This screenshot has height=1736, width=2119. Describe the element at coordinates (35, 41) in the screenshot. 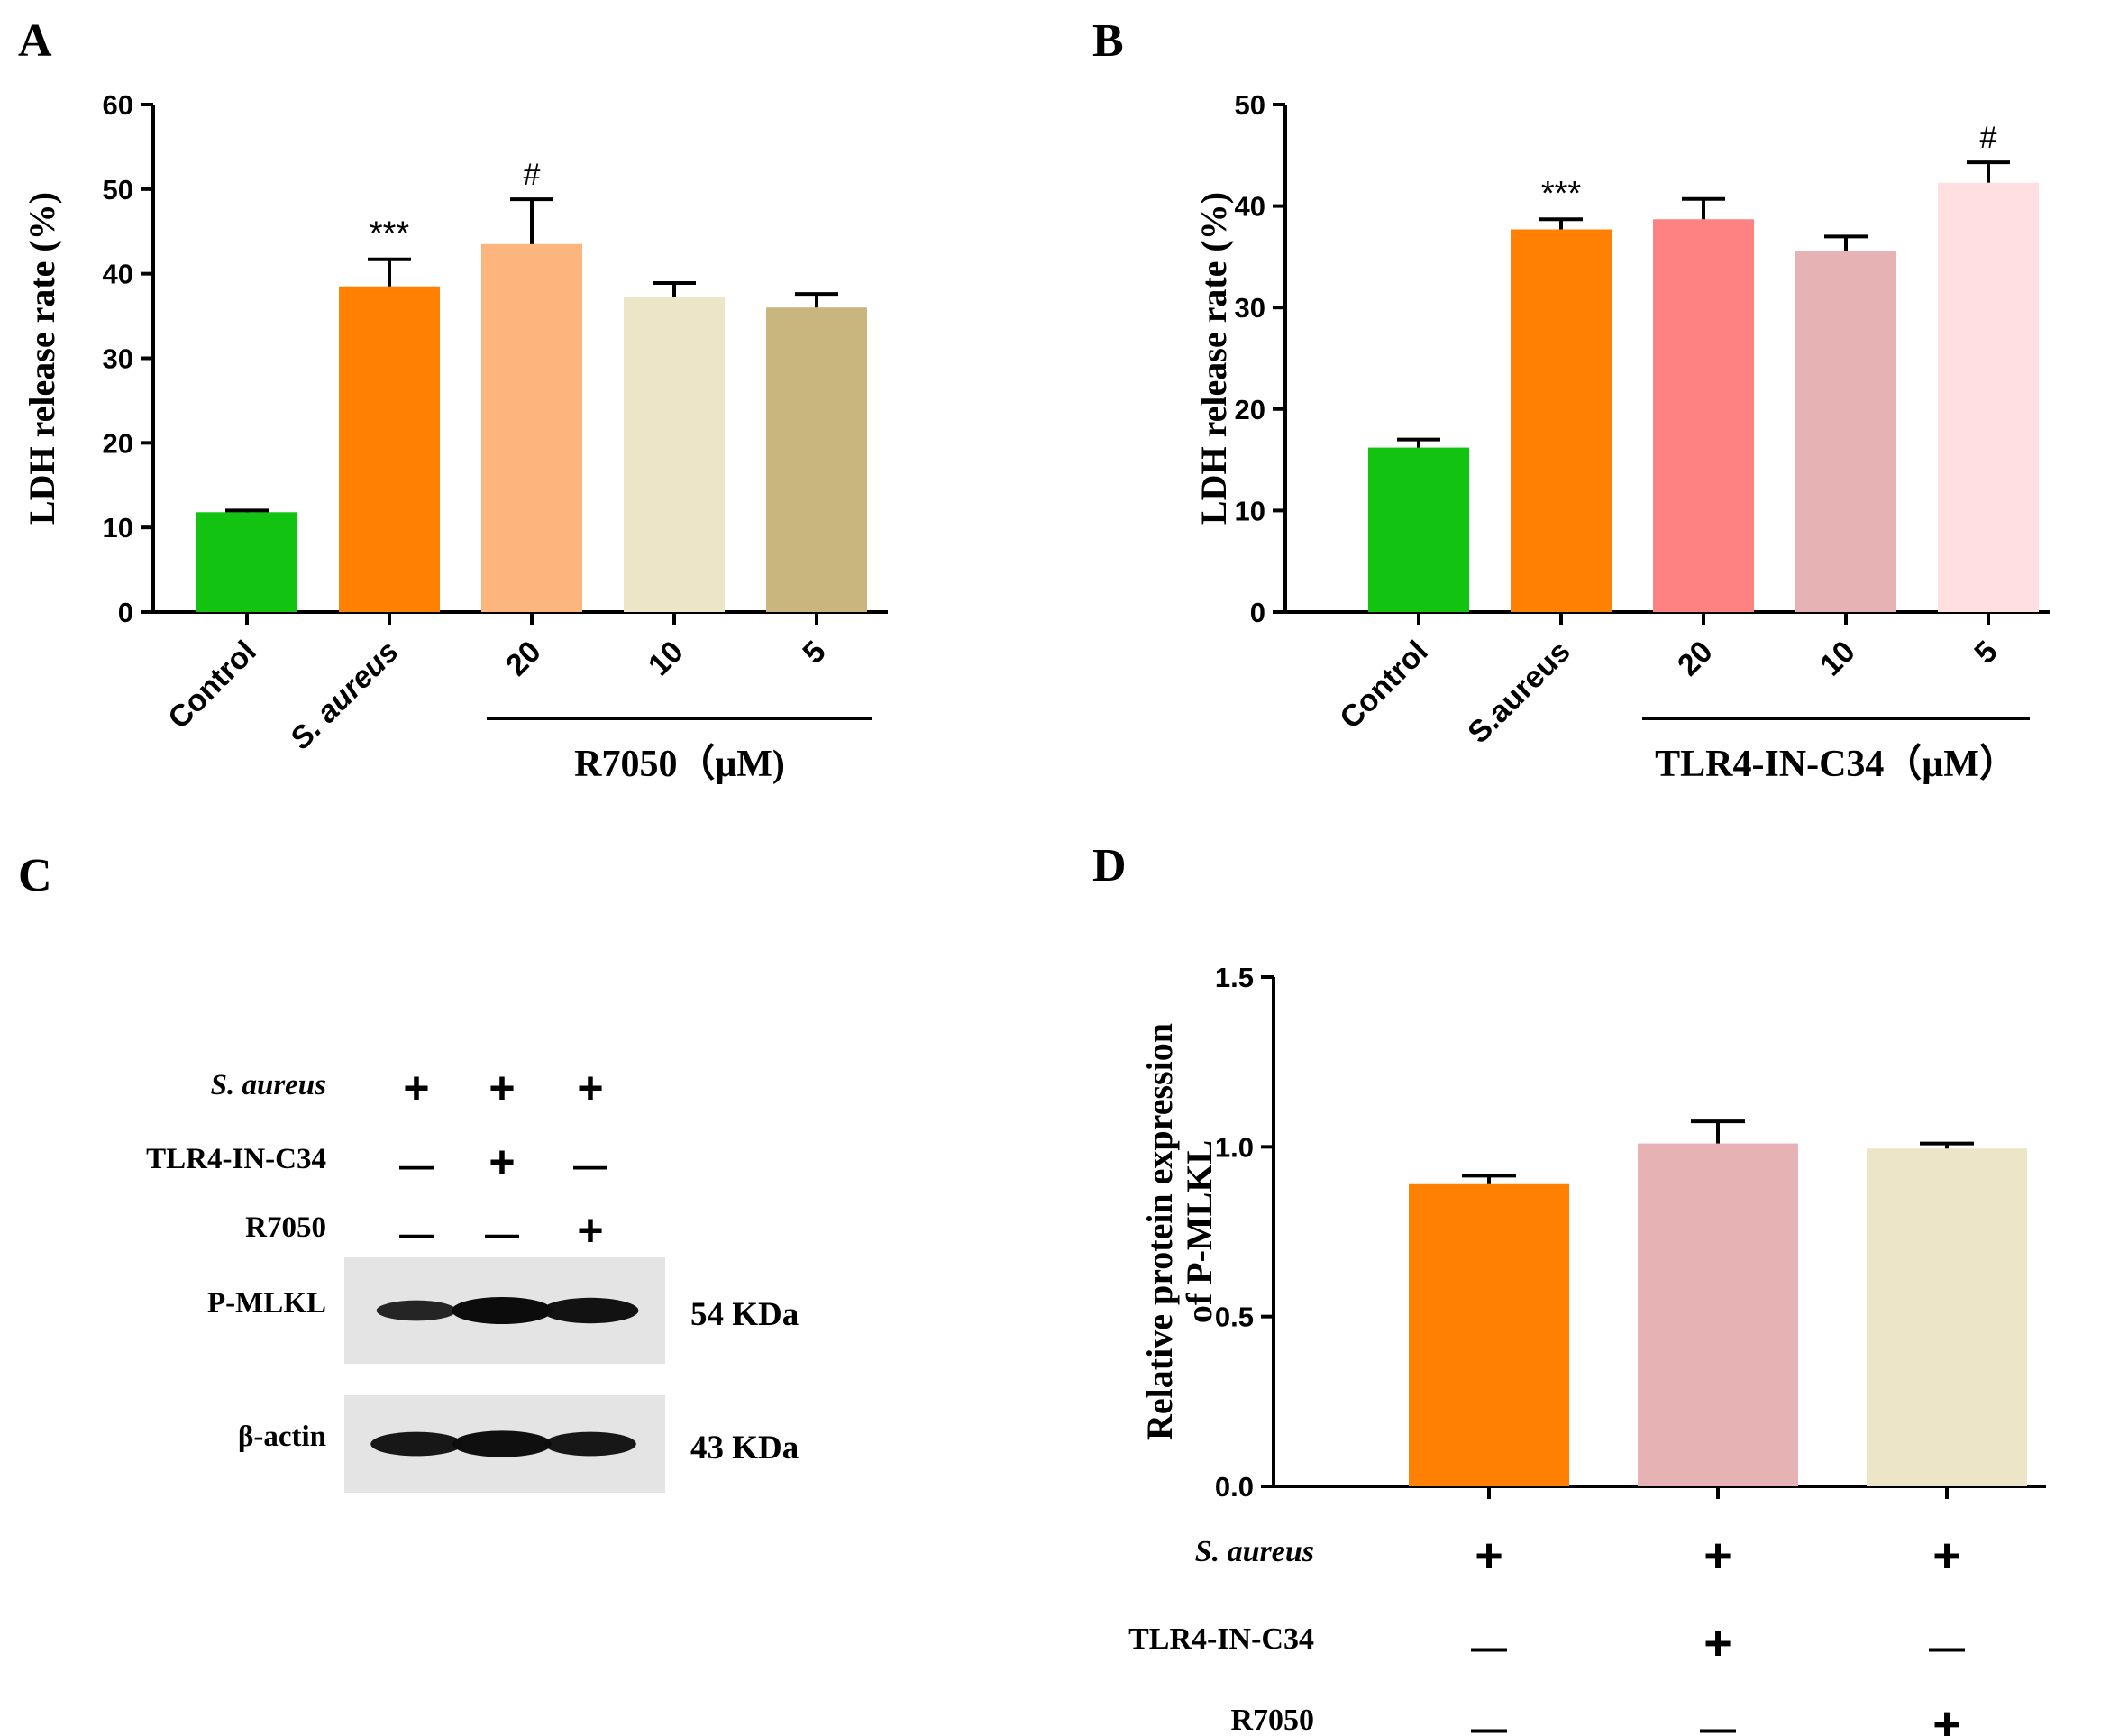

I see `panel-letter-a: A` at that location.